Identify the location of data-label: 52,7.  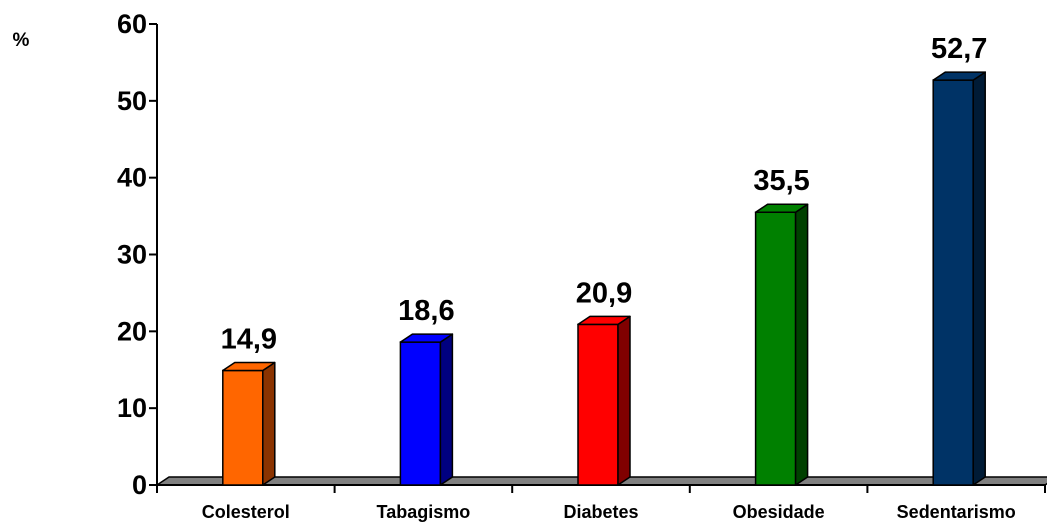
(959, 49).